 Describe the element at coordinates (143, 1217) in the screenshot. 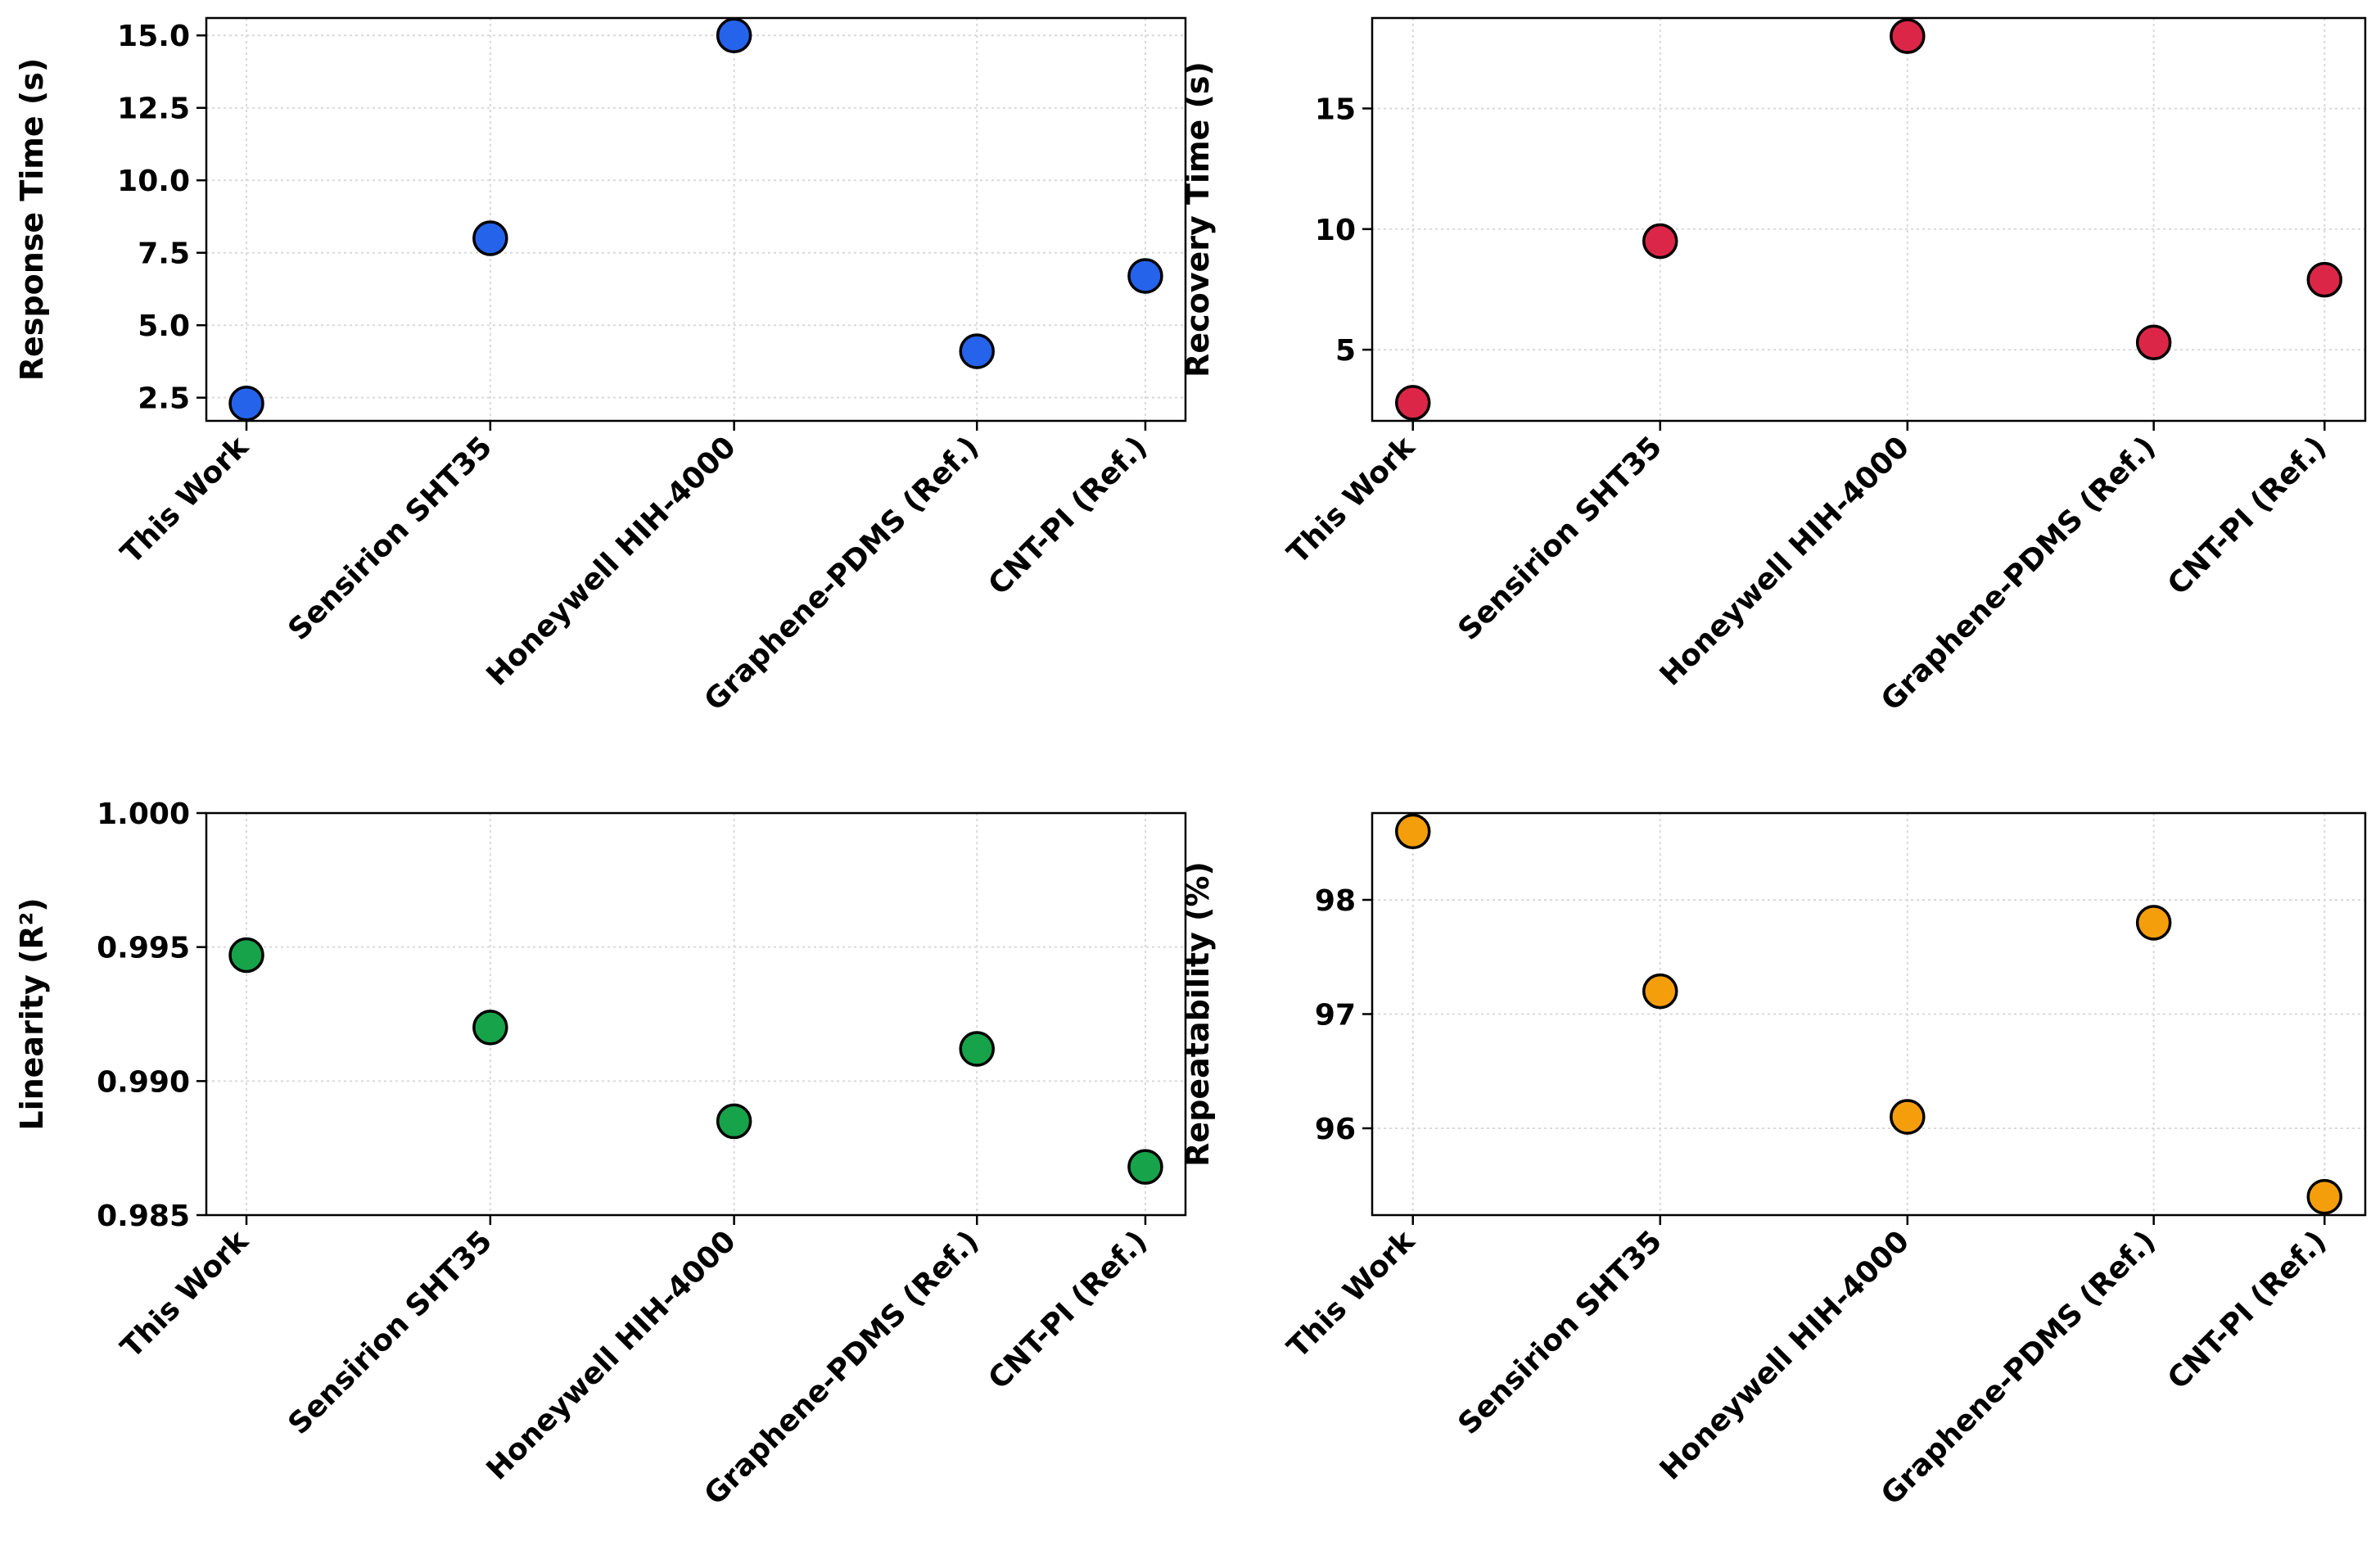

I see `y-tick-label: 0.985` at that location.